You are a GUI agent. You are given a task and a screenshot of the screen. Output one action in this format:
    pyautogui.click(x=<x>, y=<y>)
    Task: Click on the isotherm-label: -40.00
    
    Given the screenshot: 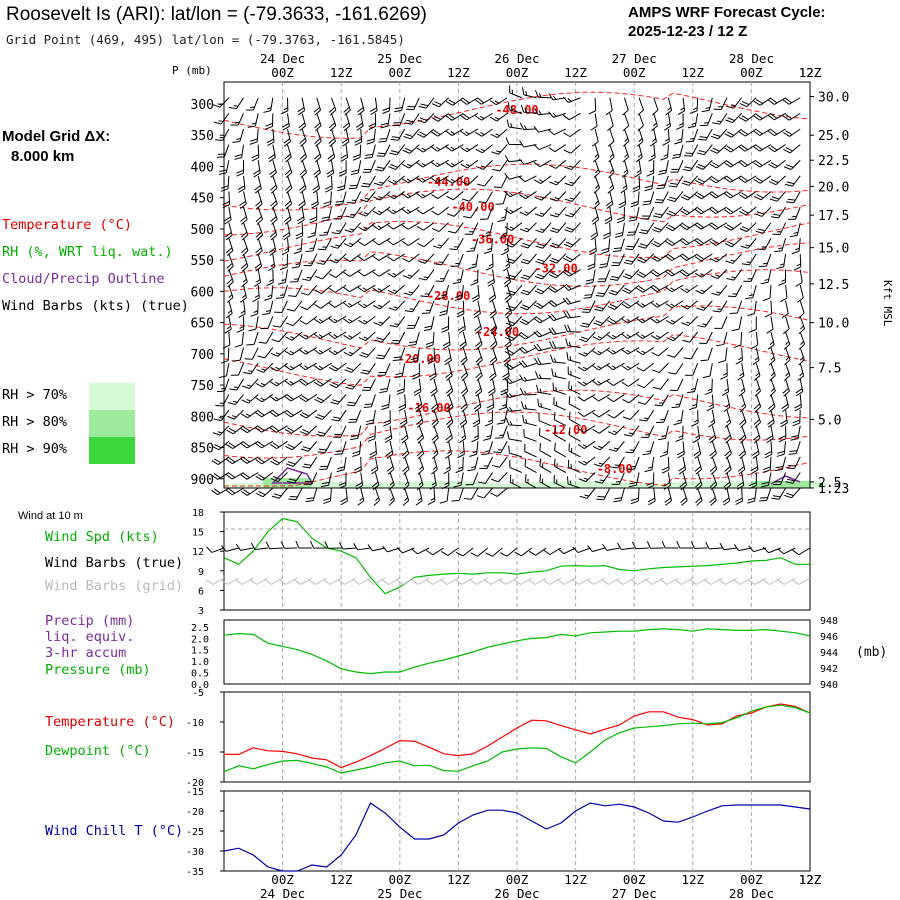 What is the action you would take?
    pyautogui.click(x=472, y=207)
    